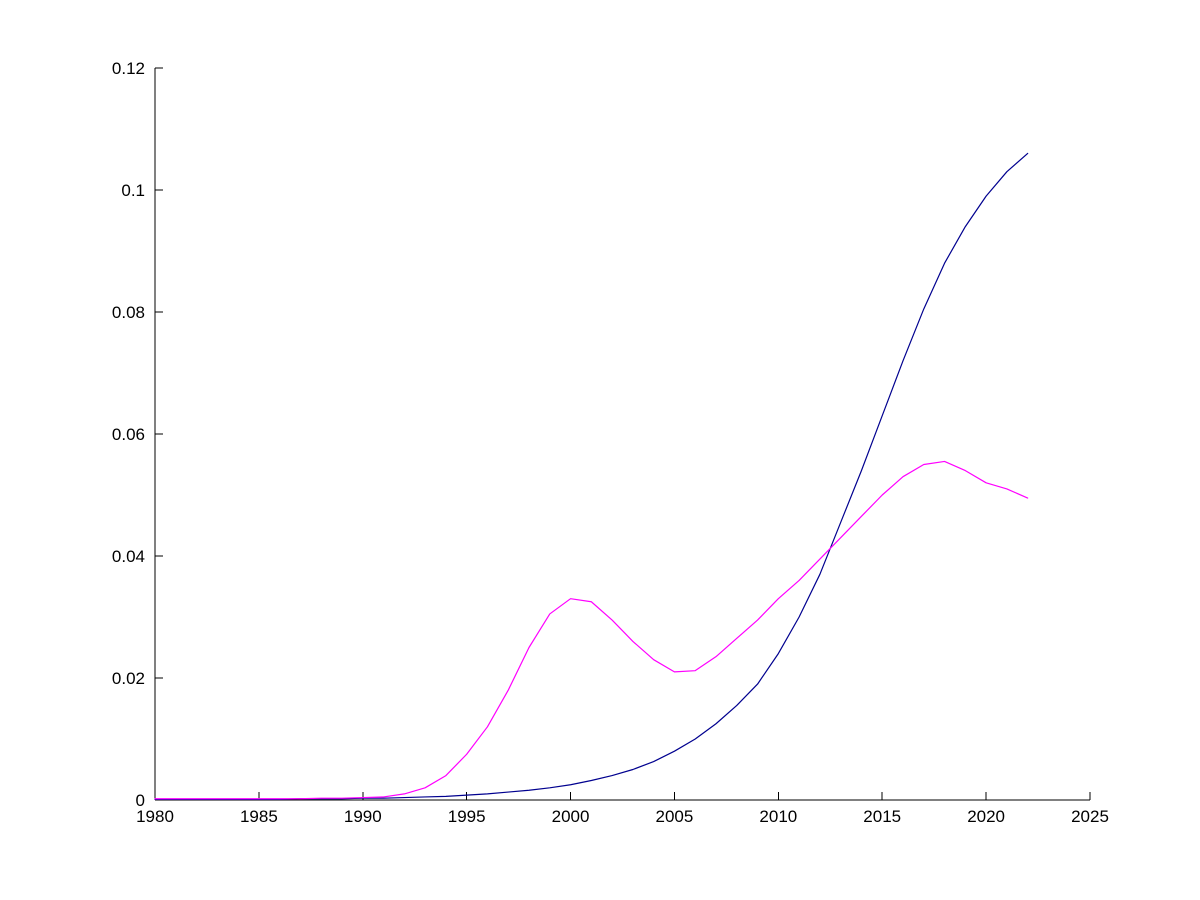 This screenshot has width=1200, height=900. Describe the element at coordinates (128, 434) in the screenshot. I see `y-tick-label: 0.06` at that location.